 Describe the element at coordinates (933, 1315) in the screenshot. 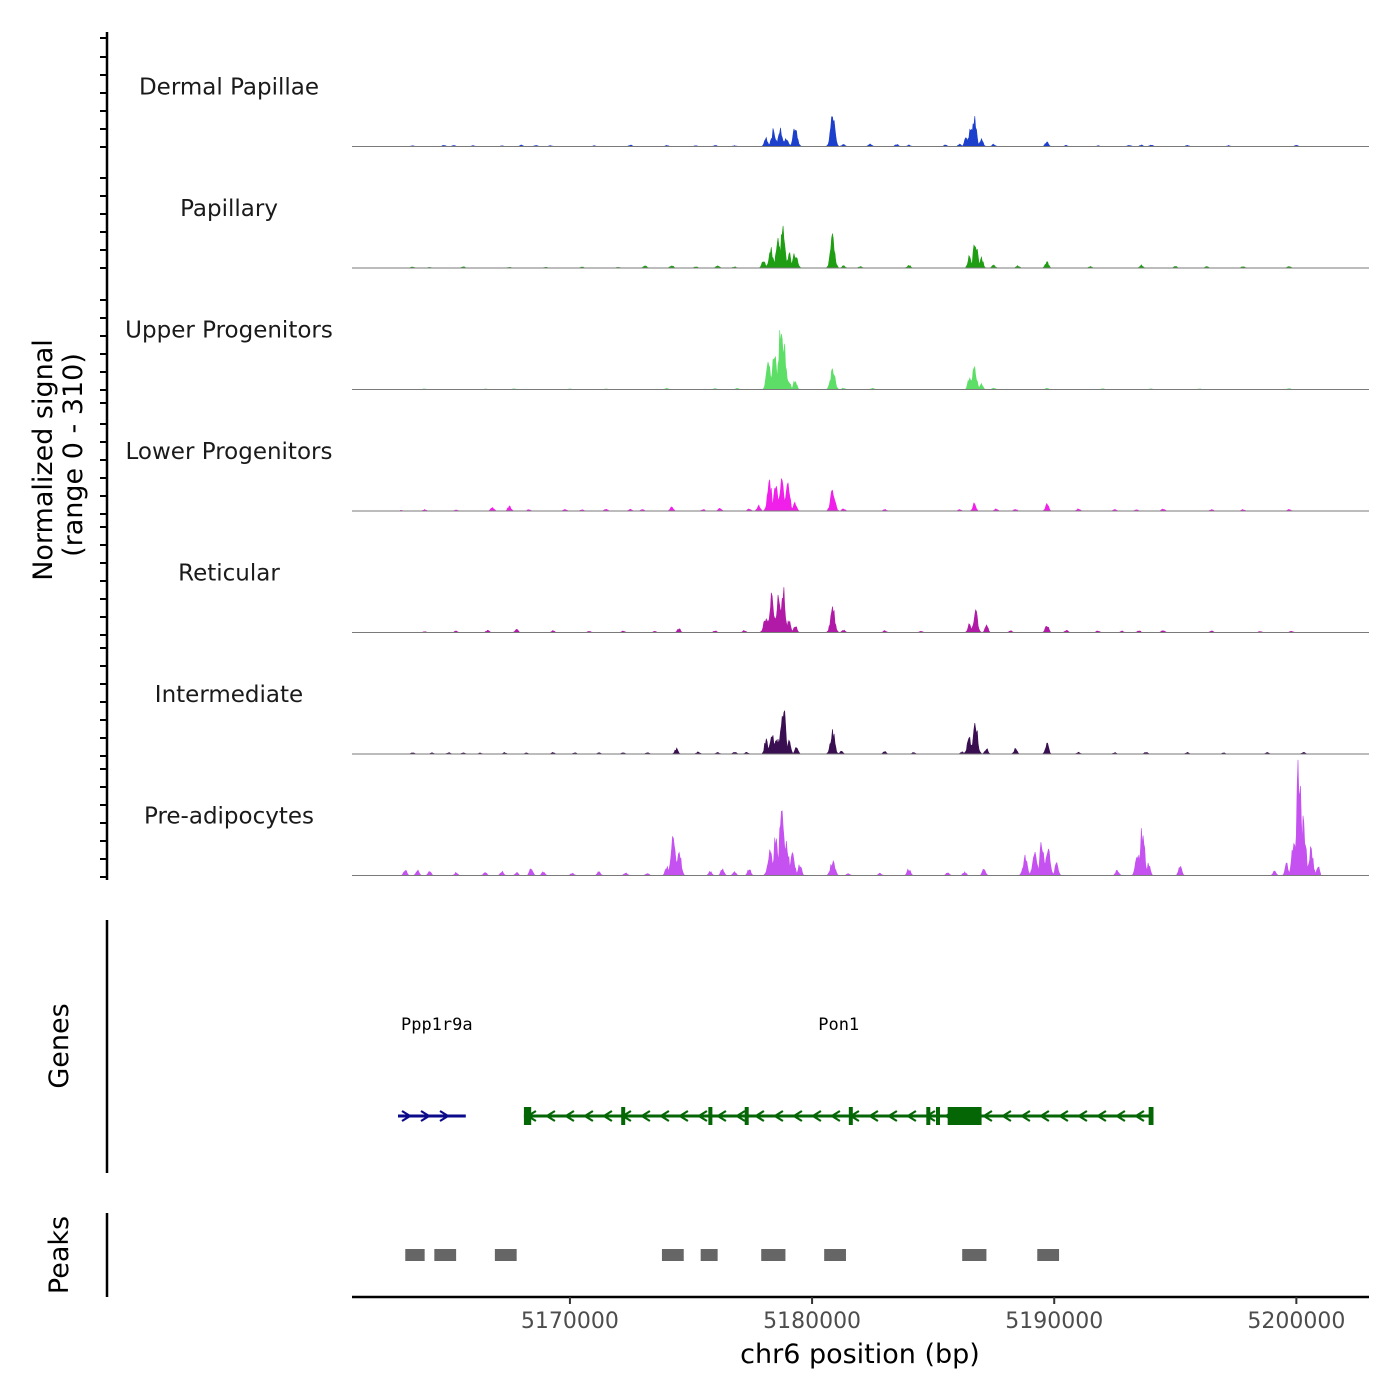

I see `x-axis: 5170000 5180000 5190000 5200000` at that location.